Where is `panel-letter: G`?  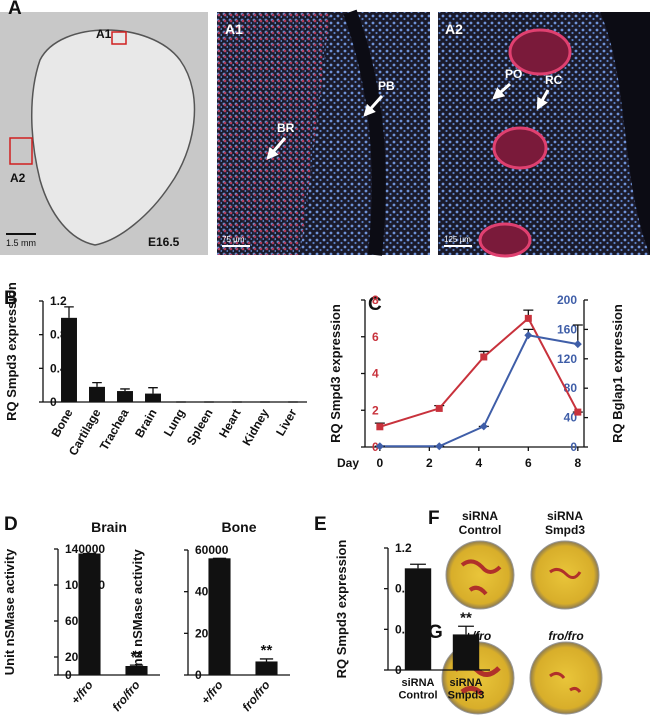
panel-letter: G is located at coordinates (435, 632).